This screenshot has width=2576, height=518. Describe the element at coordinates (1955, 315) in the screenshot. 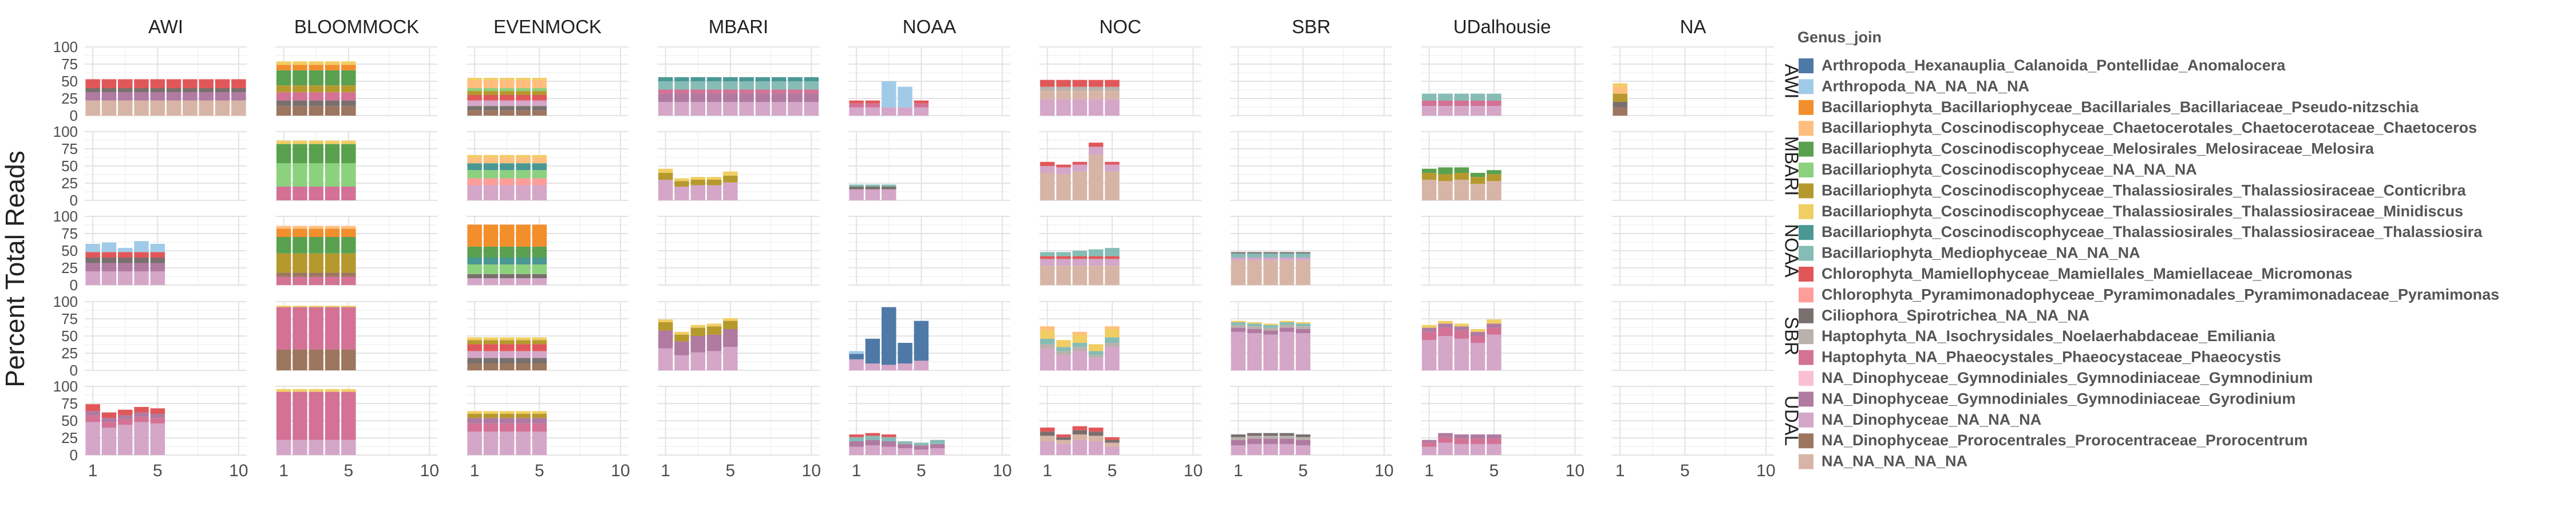

I see `legend-entry-label: Ciliophora_Spirotrichea_NA_NA_NA` at that location.